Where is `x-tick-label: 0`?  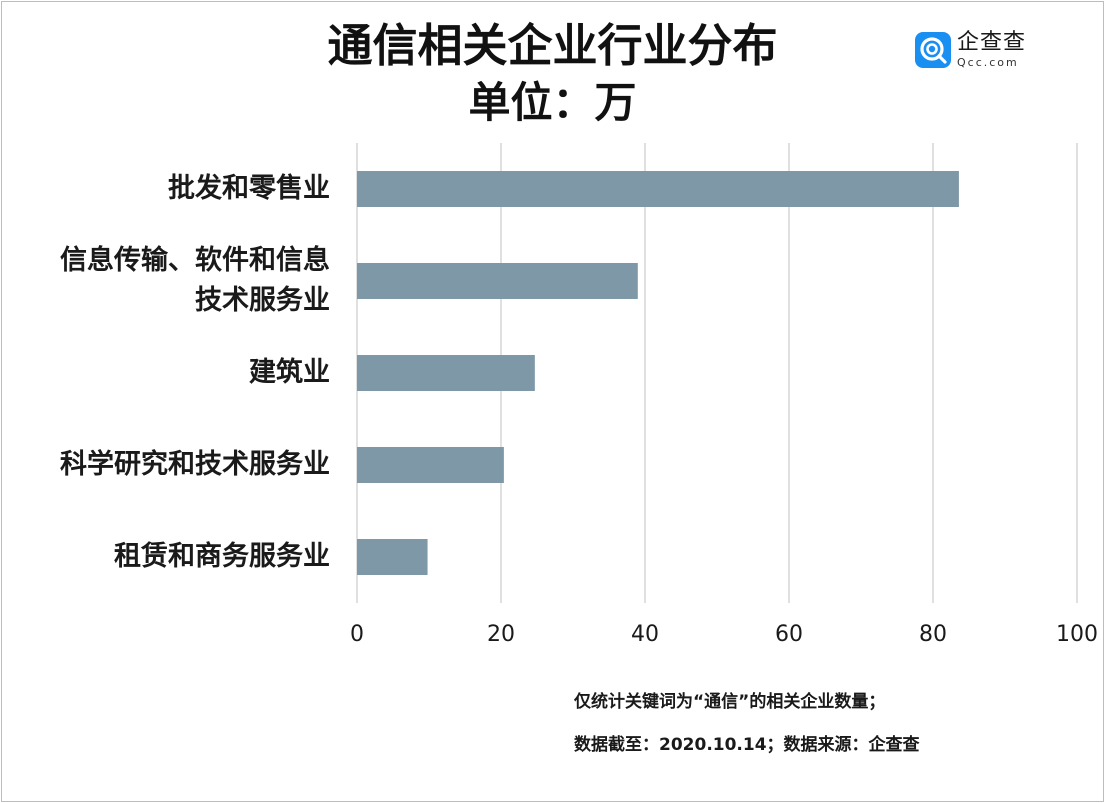 x-tick-label: 0 is located at coordinates (357, 634).